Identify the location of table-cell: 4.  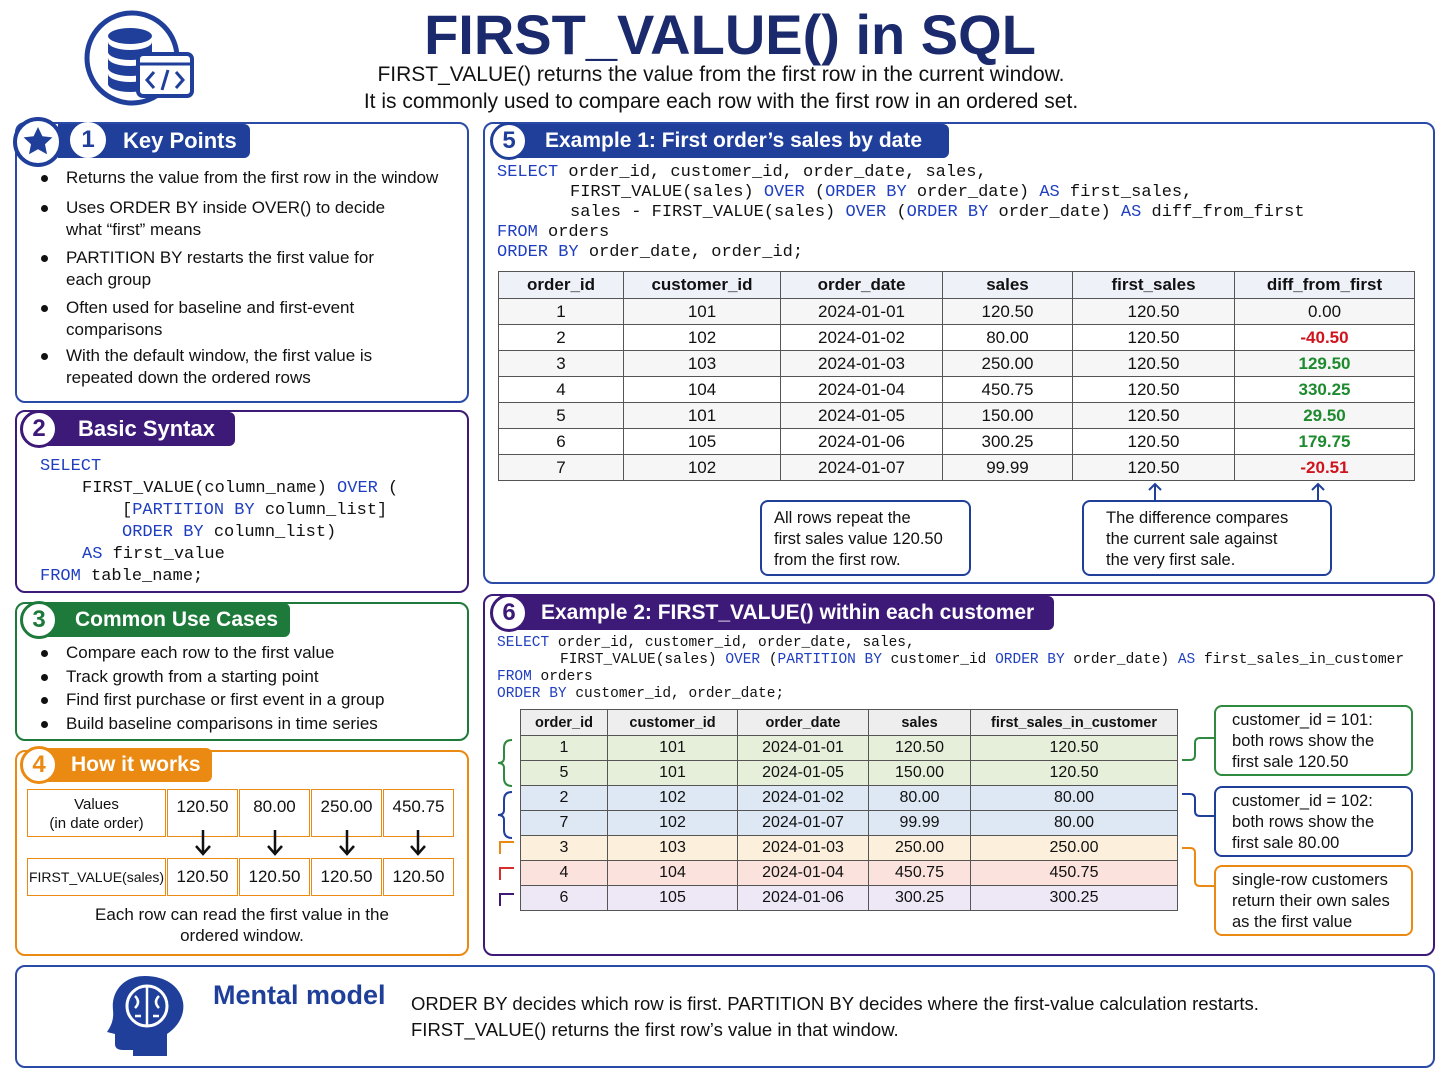
(564, 873).